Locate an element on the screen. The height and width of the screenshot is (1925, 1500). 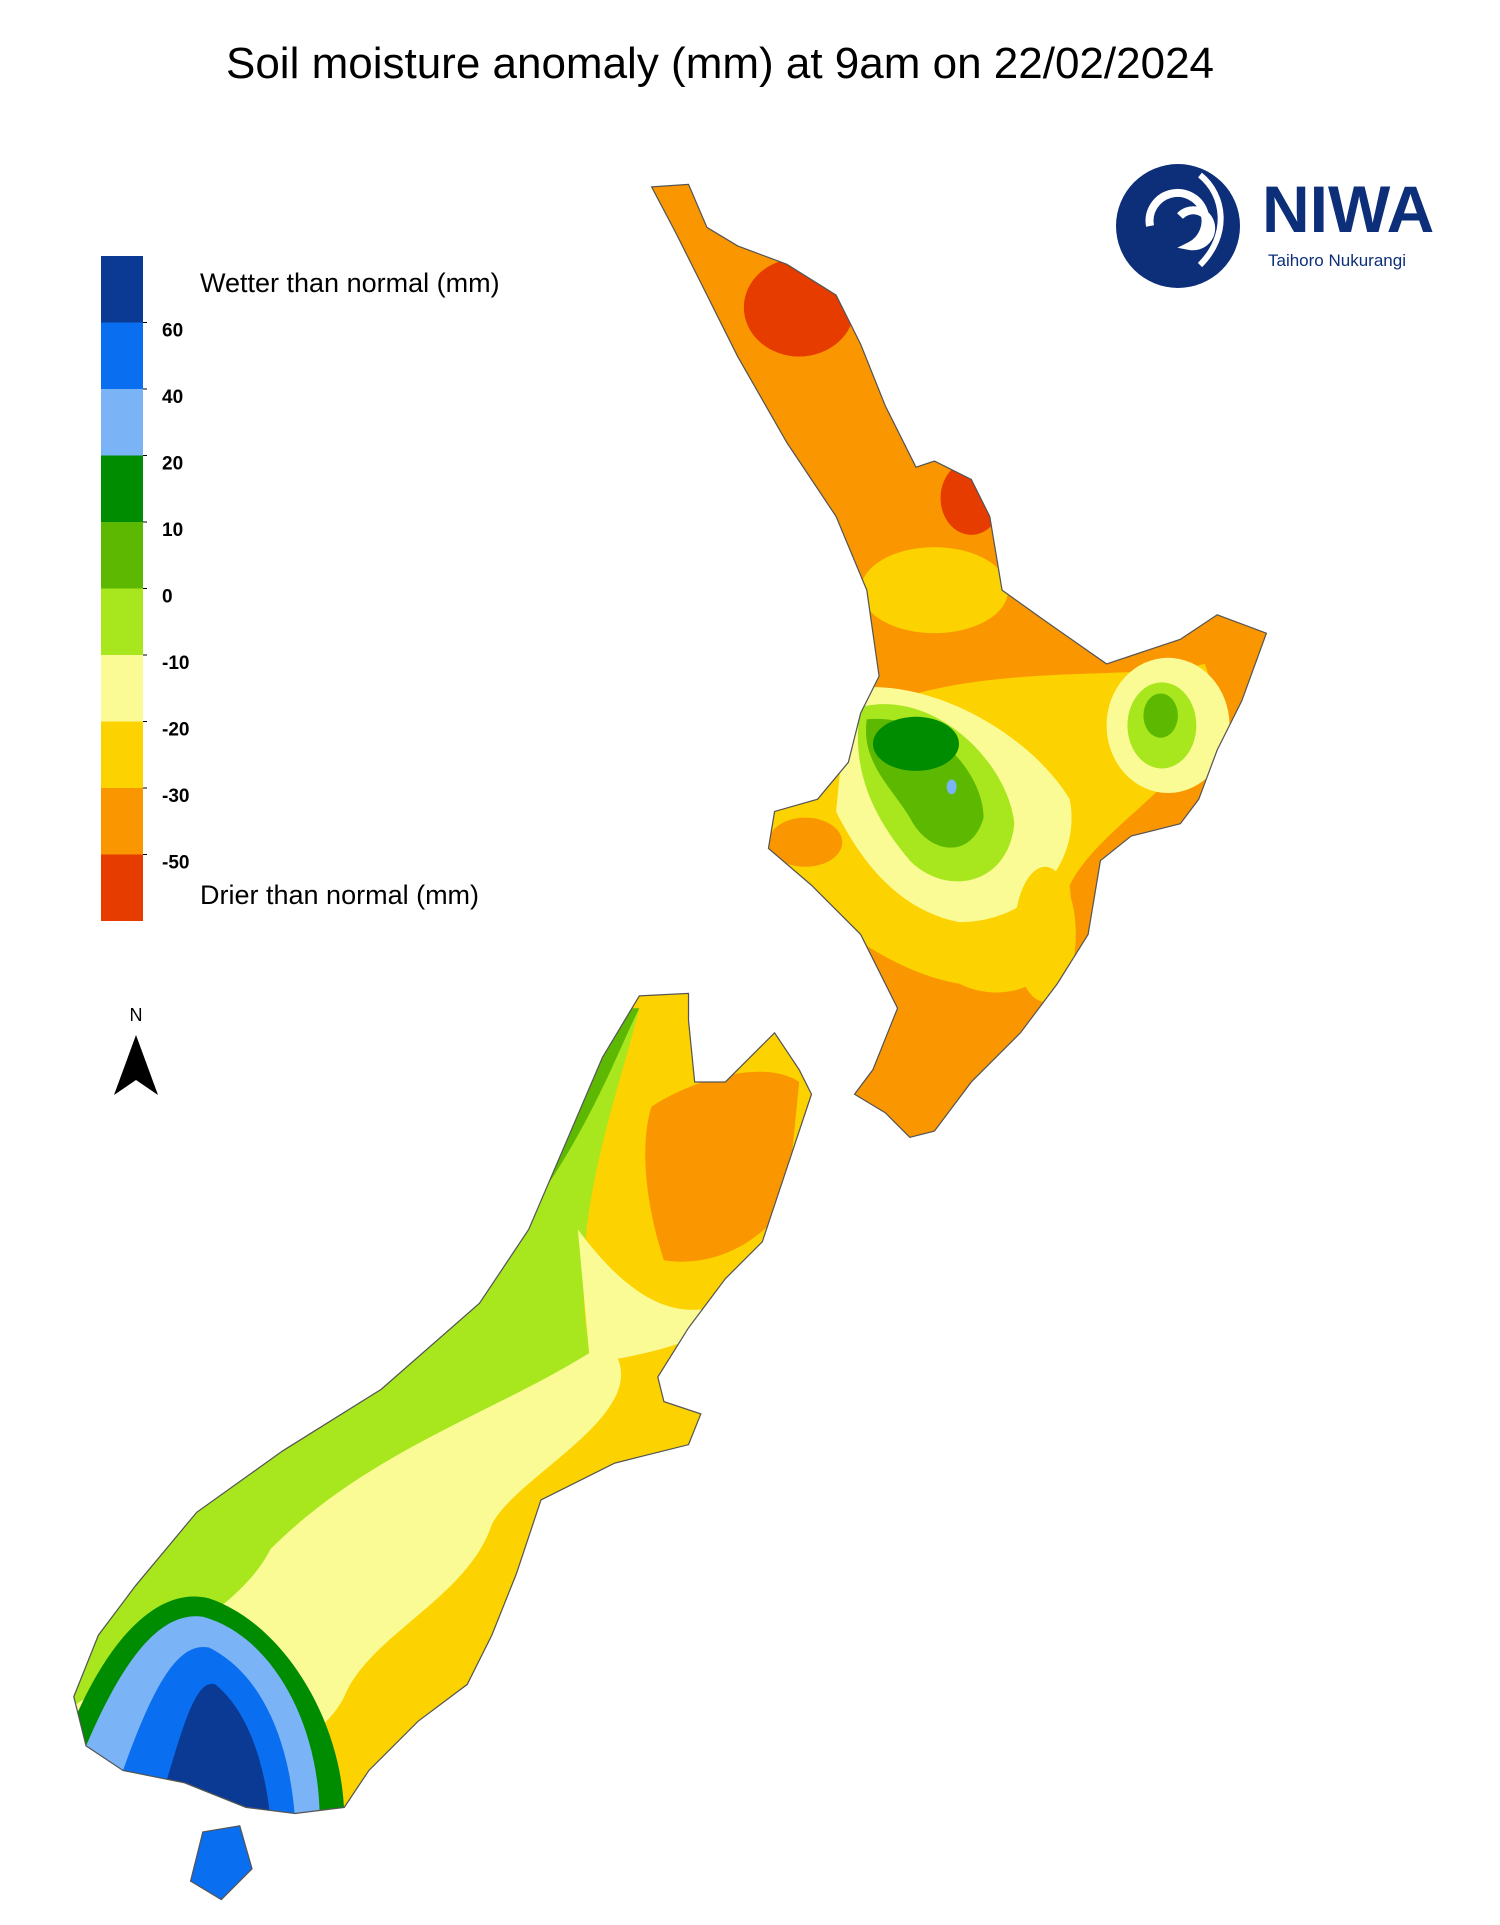
legend-tick-label: 10 is located at coordinates (172, 530).